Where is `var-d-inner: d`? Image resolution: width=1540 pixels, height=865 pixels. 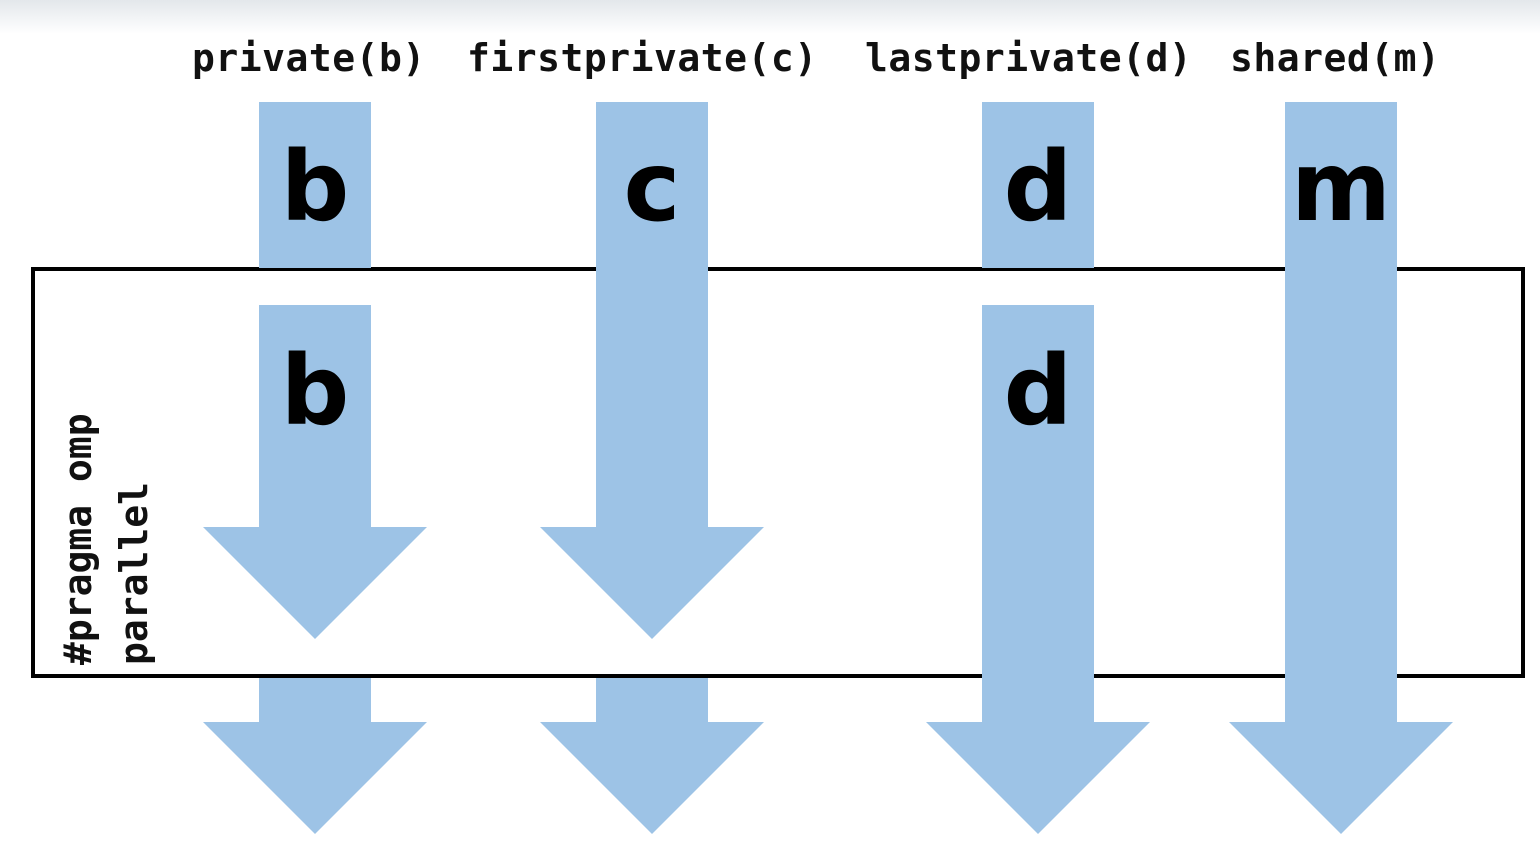 var-d-inner: d is located at coordinates (1038, 391).